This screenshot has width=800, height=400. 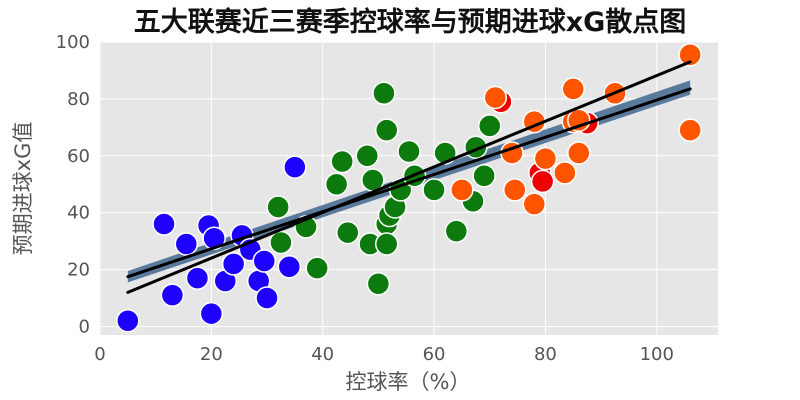 I want to click on y-tick-label: 100, so click(x=73, y=42).